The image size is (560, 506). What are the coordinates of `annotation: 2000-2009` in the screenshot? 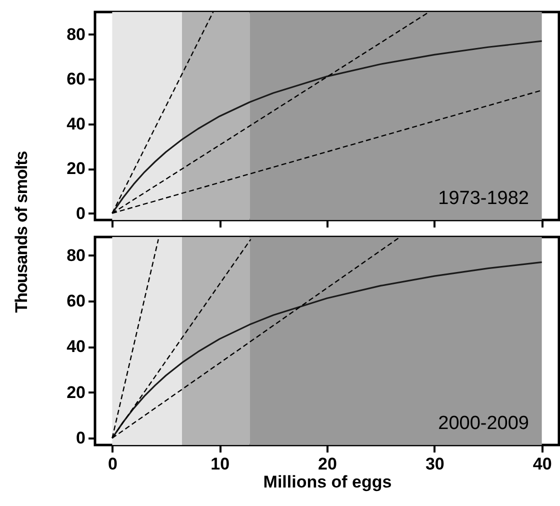 It's located at (483, 423).